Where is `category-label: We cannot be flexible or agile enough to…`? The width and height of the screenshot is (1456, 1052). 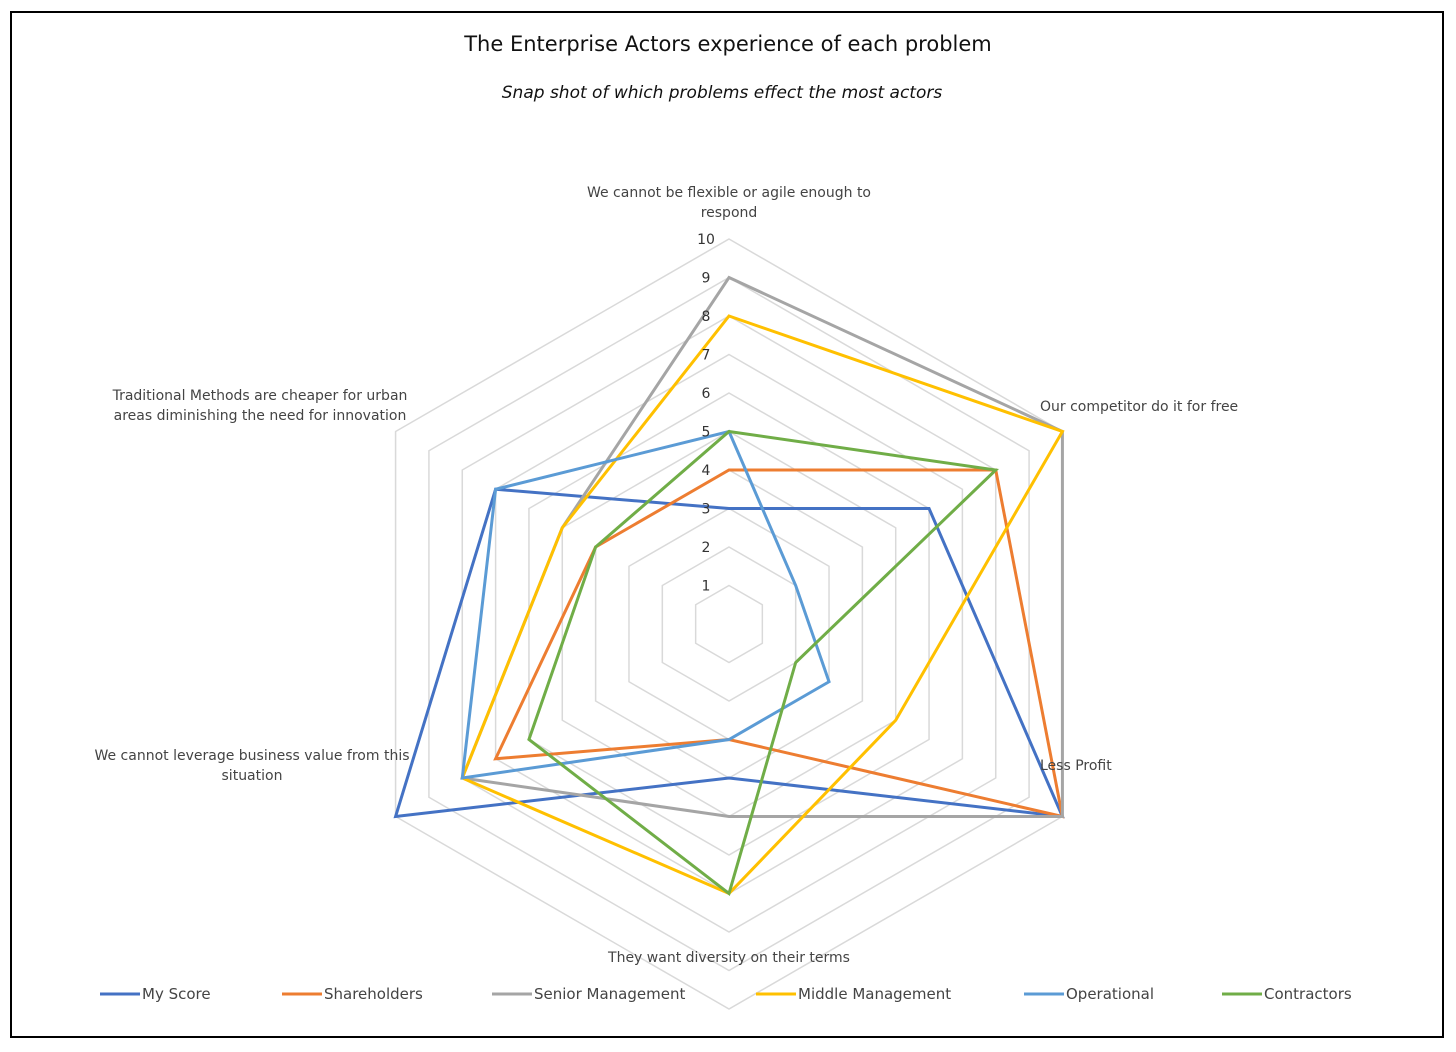
category-label: We cannot be flexible or agile enough to… is located at coordinates (729, 203).